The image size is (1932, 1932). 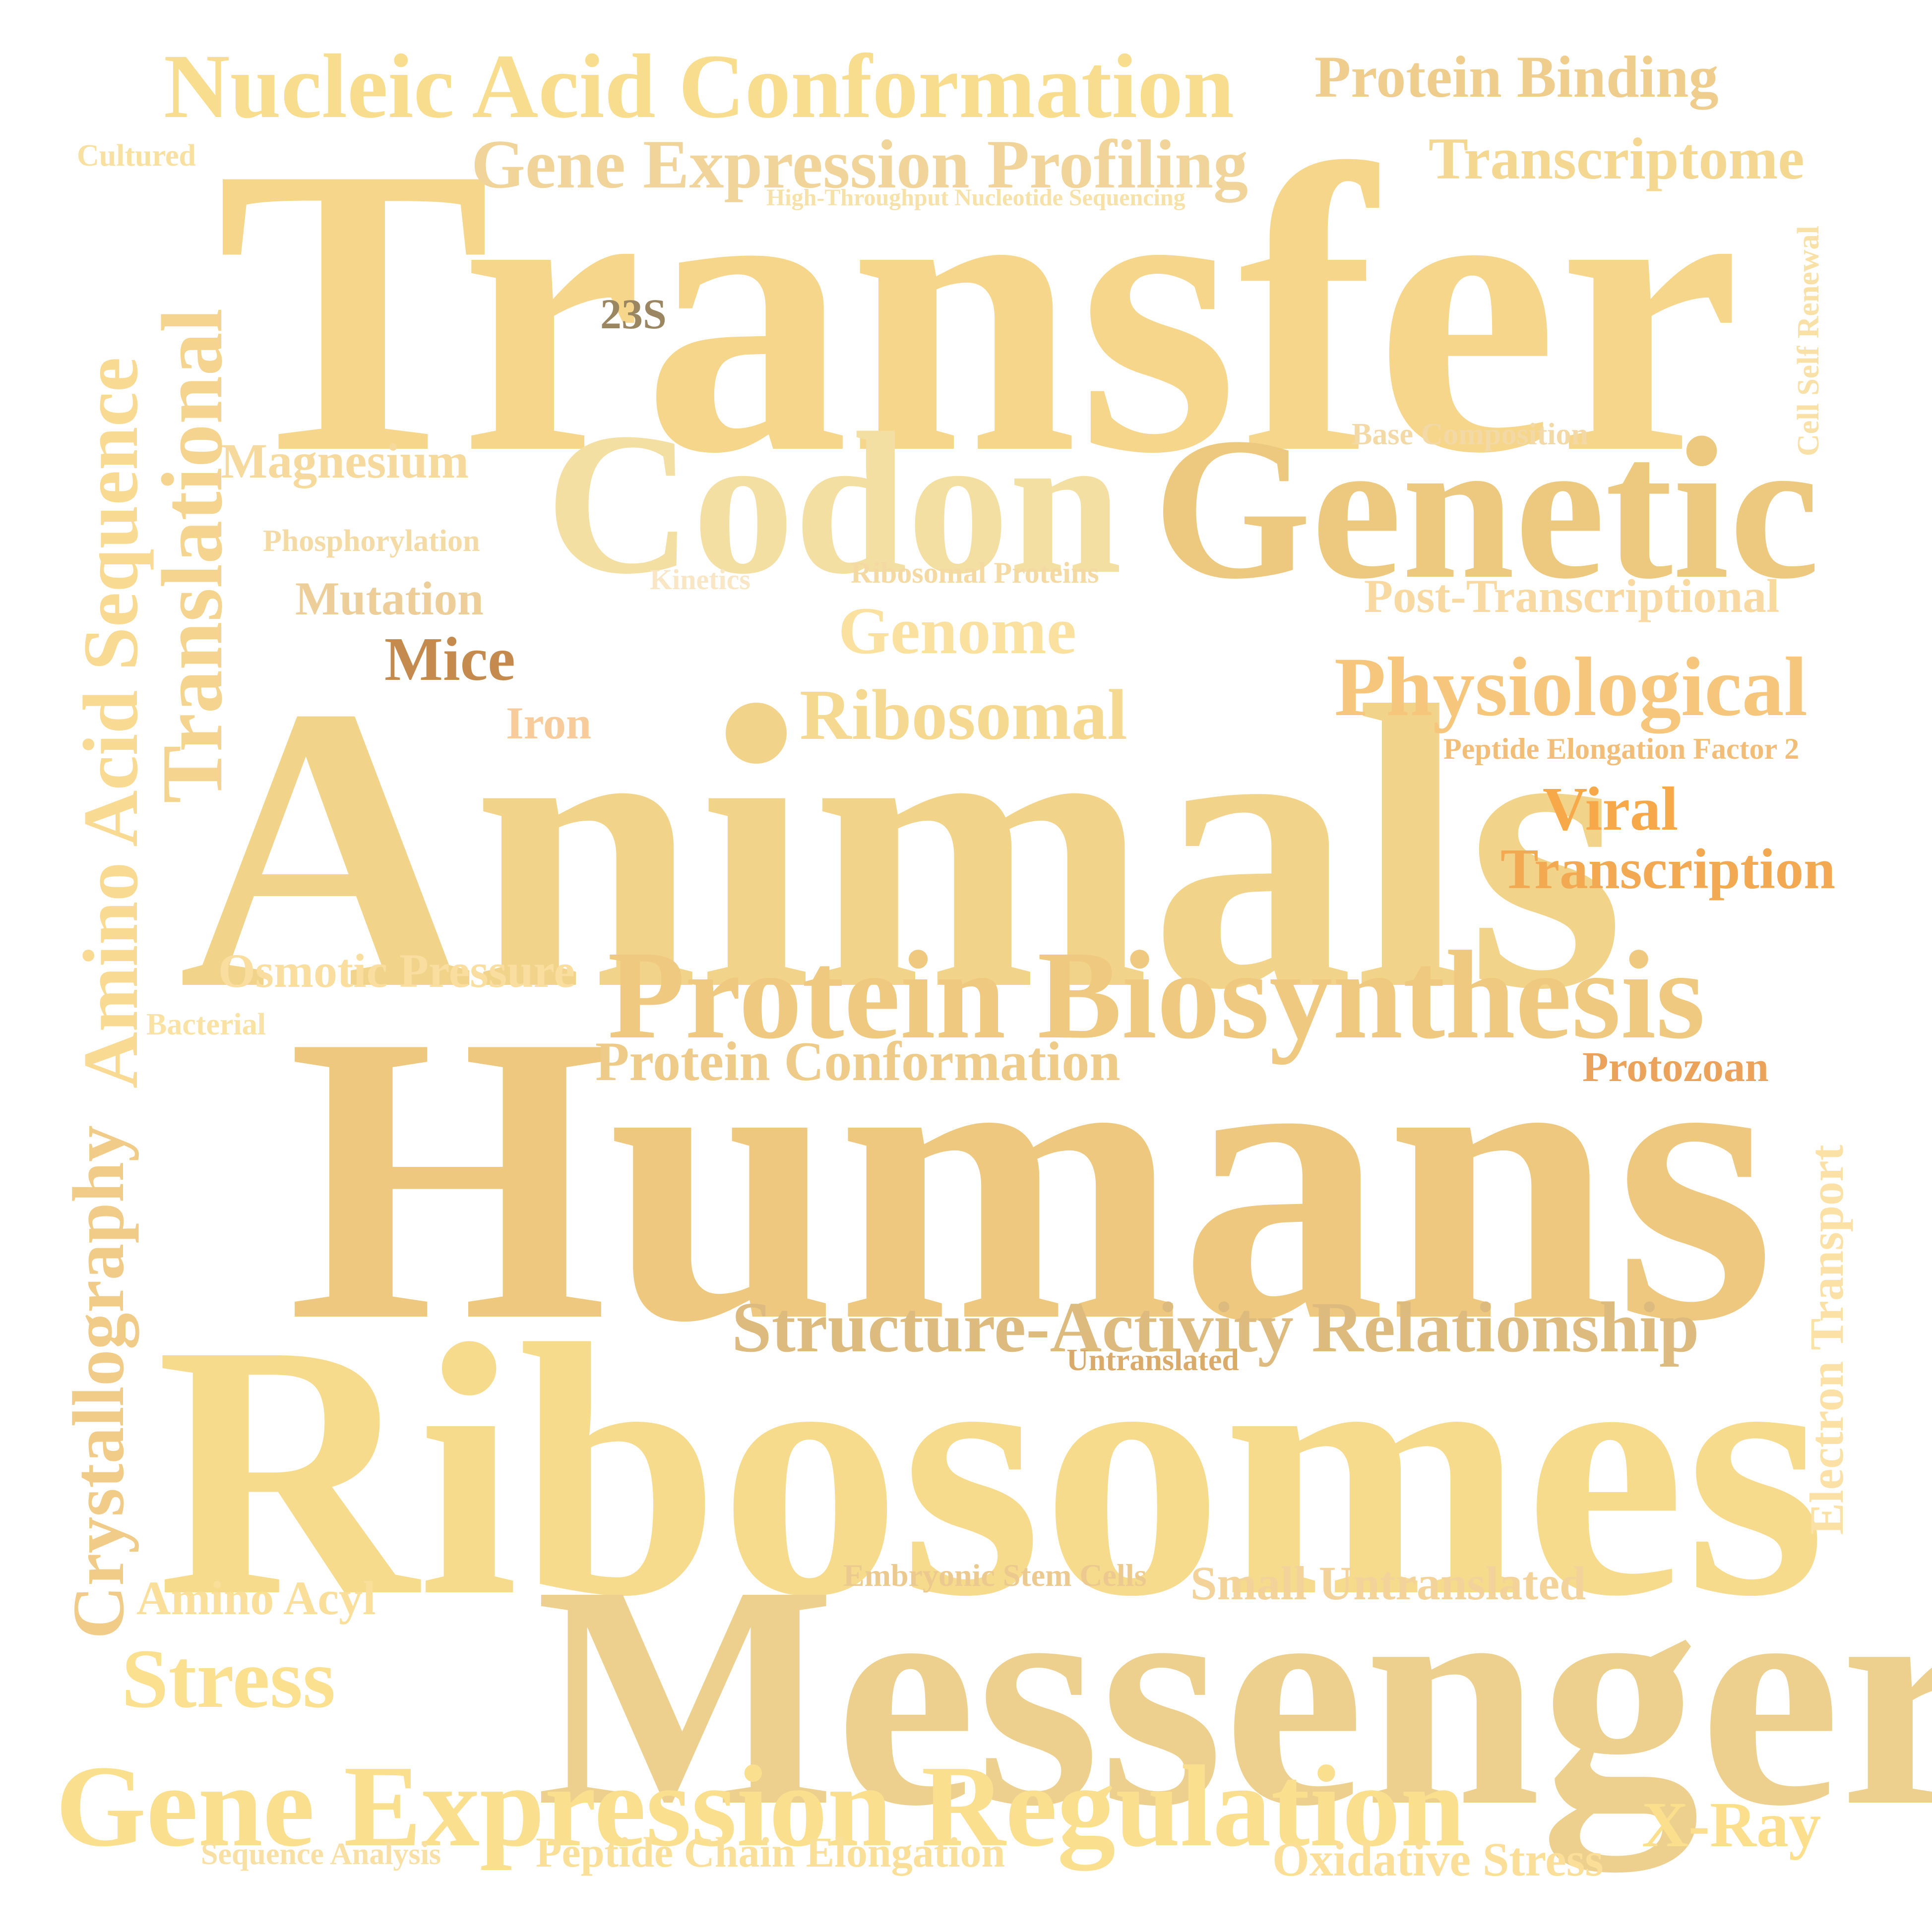 What do you see at coordinates (390, 598) in the screenshot?
I see `word-mutation: Mutation` at bounding box center [390, 598].